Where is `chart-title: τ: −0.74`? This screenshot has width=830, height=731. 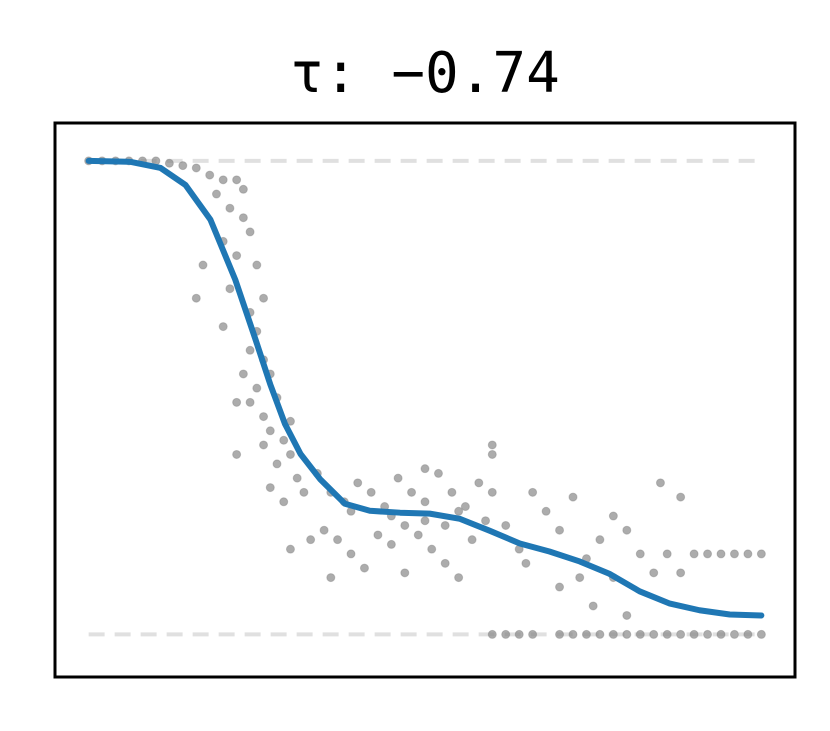 chart-title: τ: −0.74 is located at coordinates (425, 73).